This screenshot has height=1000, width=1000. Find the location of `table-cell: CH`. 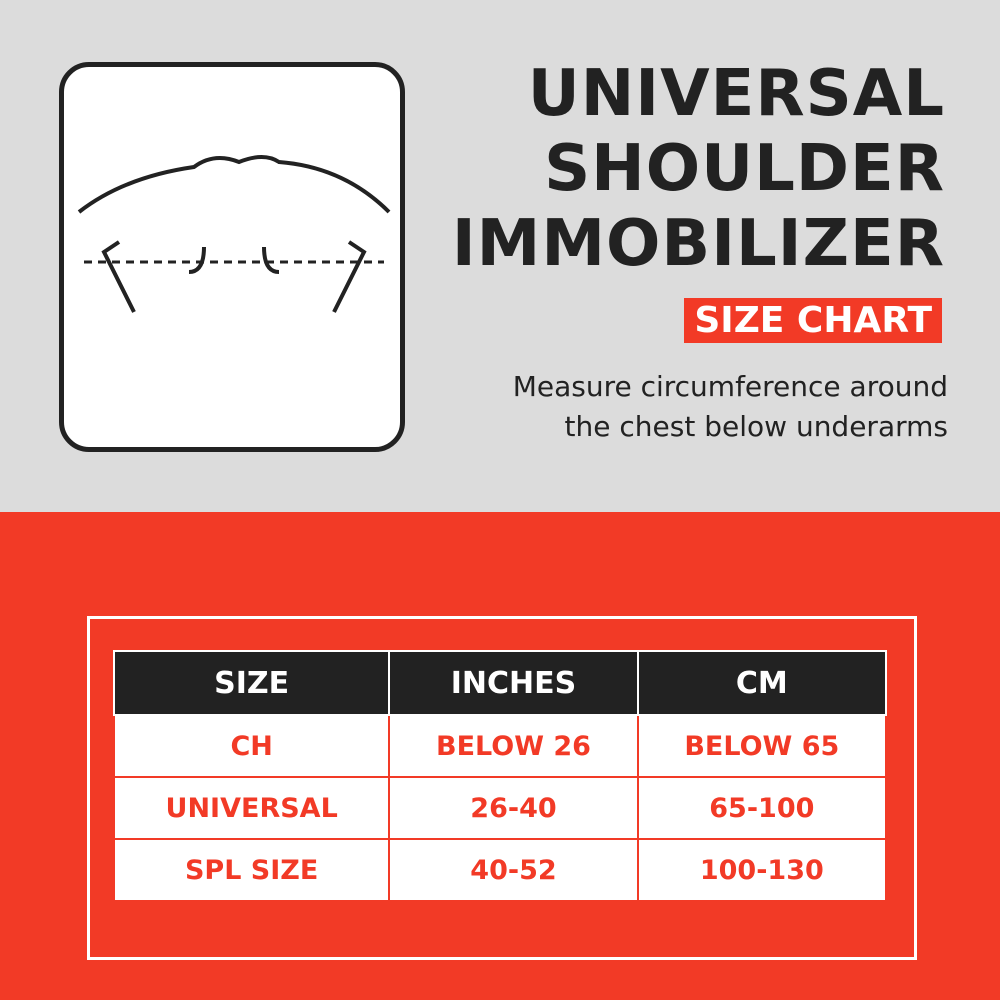

table-cell: CH is located at coordinates (251, 746).